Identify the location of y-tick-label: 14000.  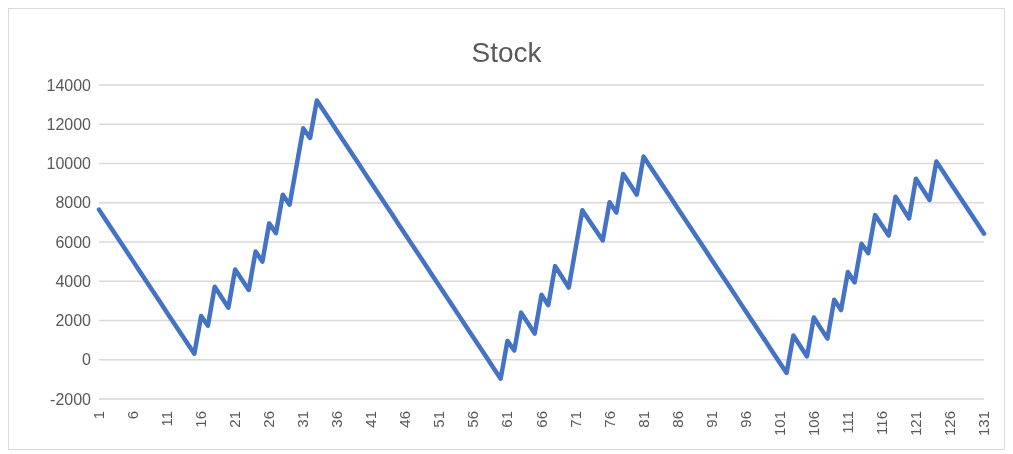
(69, 85).